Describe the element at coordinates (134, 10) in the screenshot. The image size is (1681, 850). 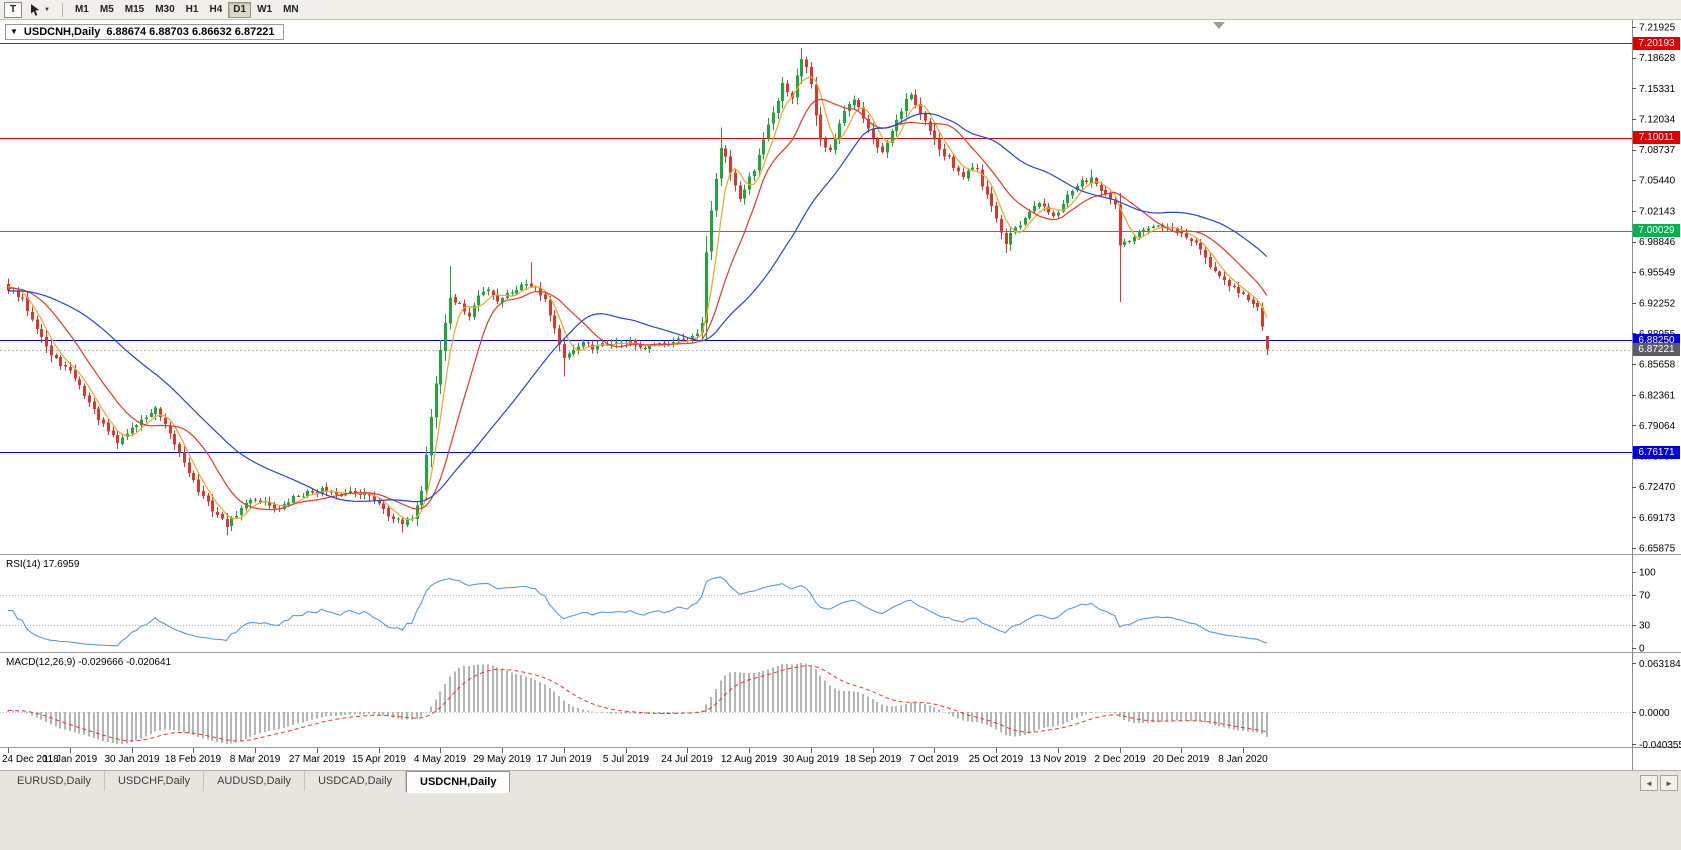
I see `timeframe-button-m15: M15` at that location.